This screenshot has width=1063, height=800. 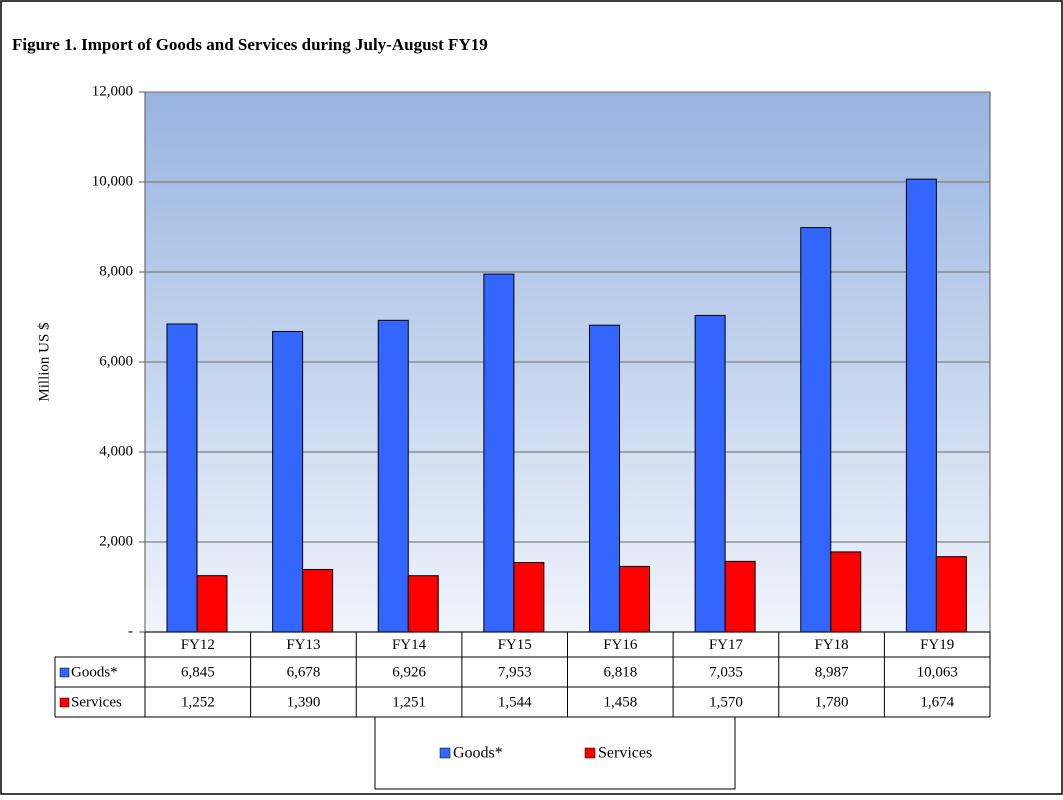 What do you see at coordinates (726, 672) in the screenshot?
I see `data-label: 7,035` at bounding box center [726, 672].